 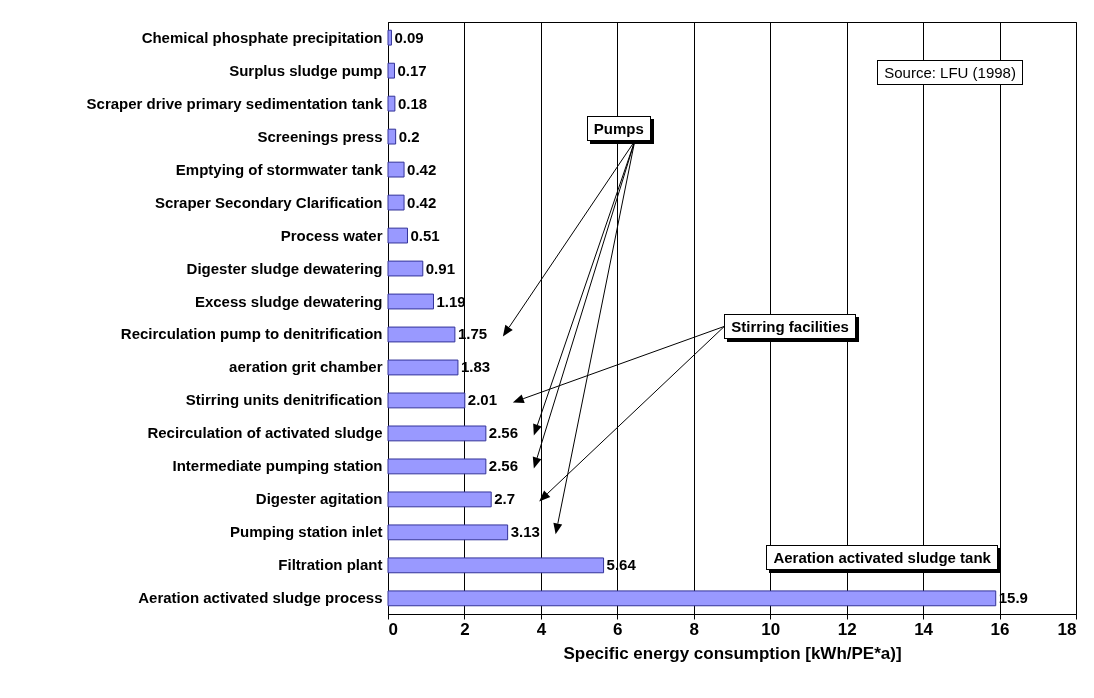 I want to click on x-tick-label: 6, so click(x=618, y=629).